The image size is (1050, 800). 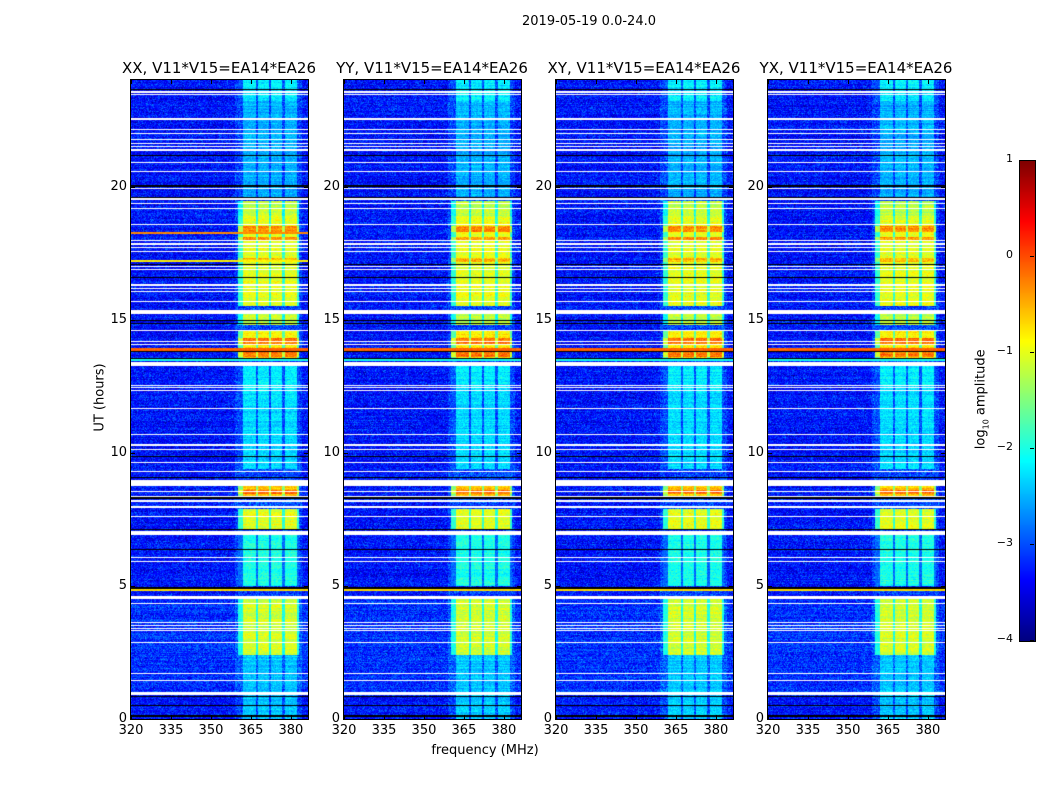 What do you see at coordinates (644, 68) in the screenshot?
I see `panel-title: XY, V11*V15=EA14*EA26` at bounding box center [644, 68].